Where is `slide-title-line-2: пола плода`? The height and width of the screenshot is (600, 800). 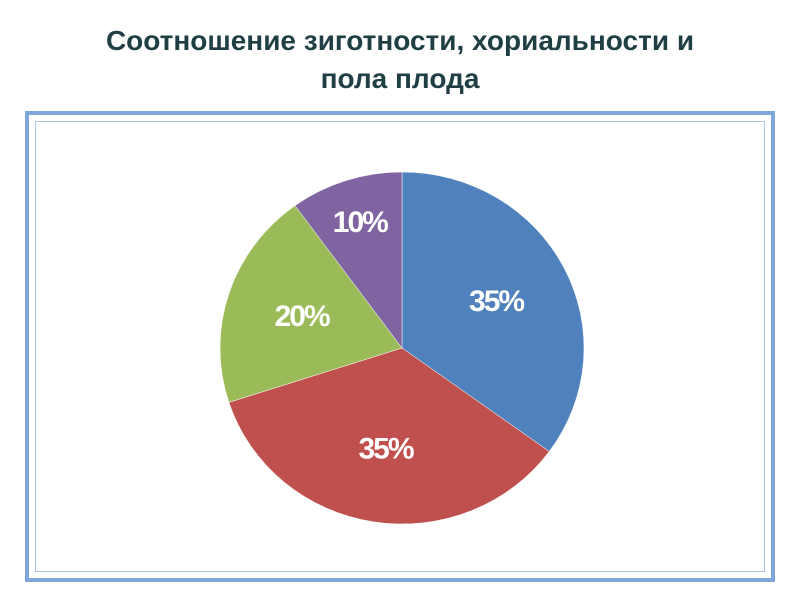
slide-title-line-2: пола плода is located at coordinates (400, 78).